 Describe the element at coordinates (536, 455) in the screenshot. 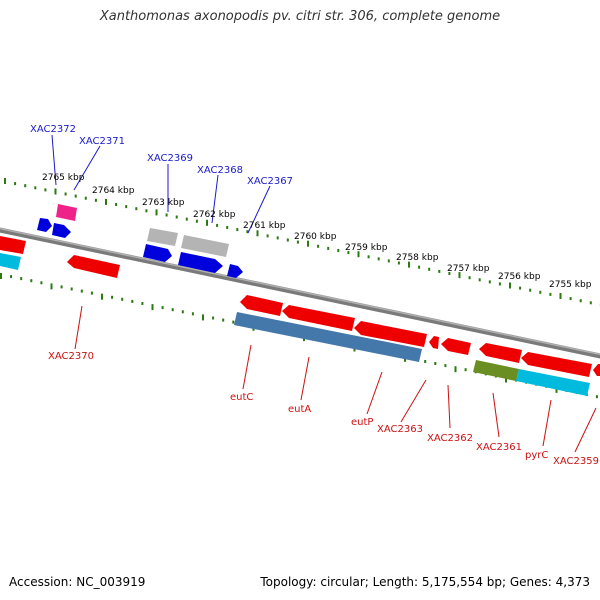

I see `gene-label-pyrc: pyrC` at that location.